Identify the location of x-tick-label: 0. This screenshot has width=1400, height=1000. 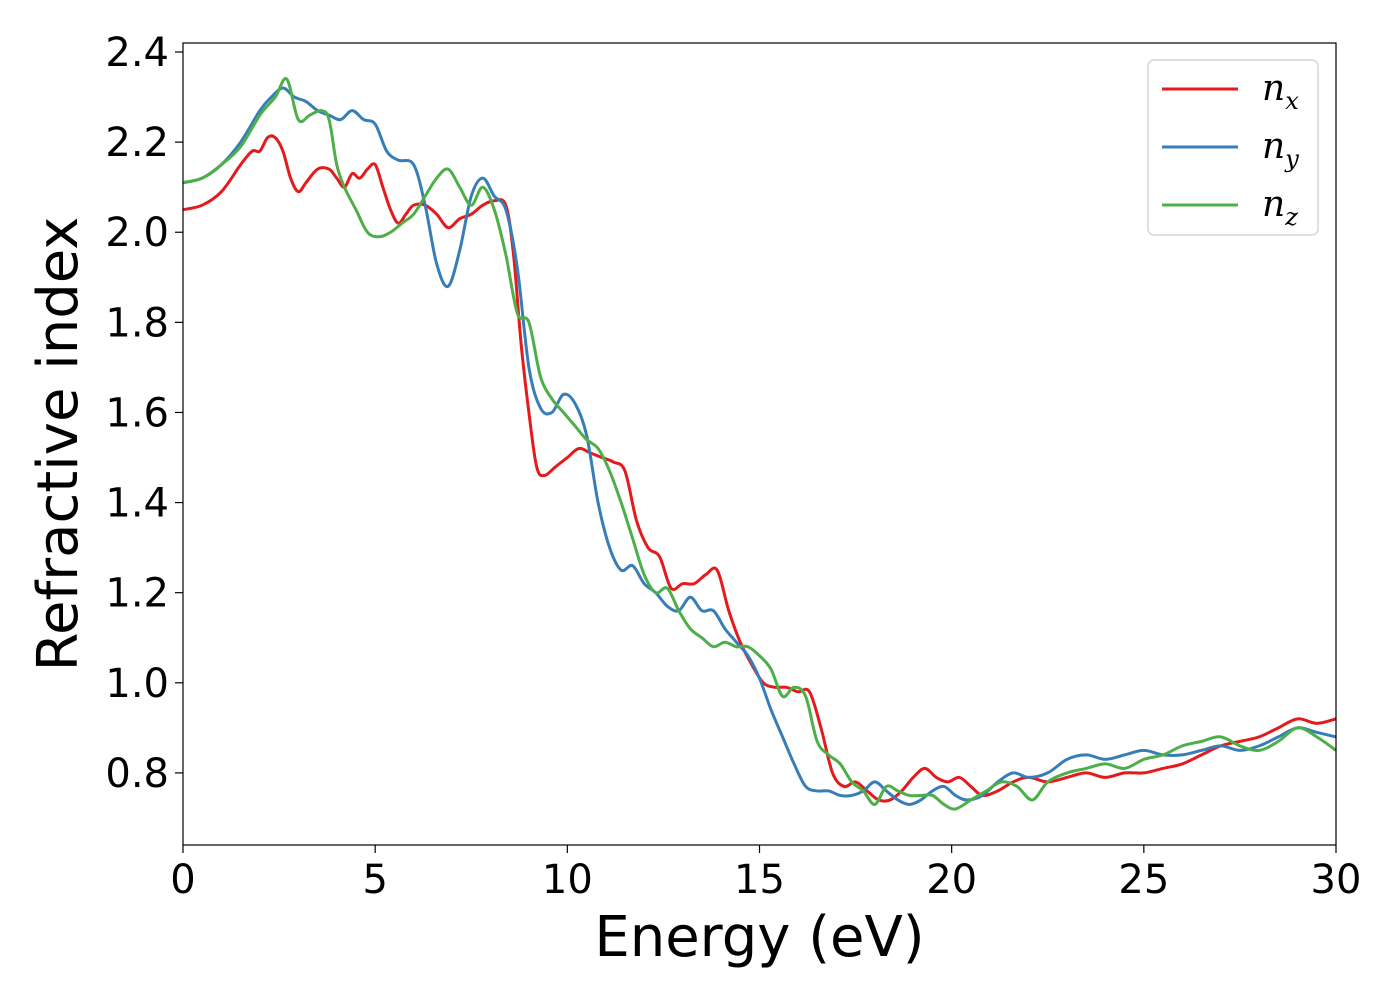
(182, 880).